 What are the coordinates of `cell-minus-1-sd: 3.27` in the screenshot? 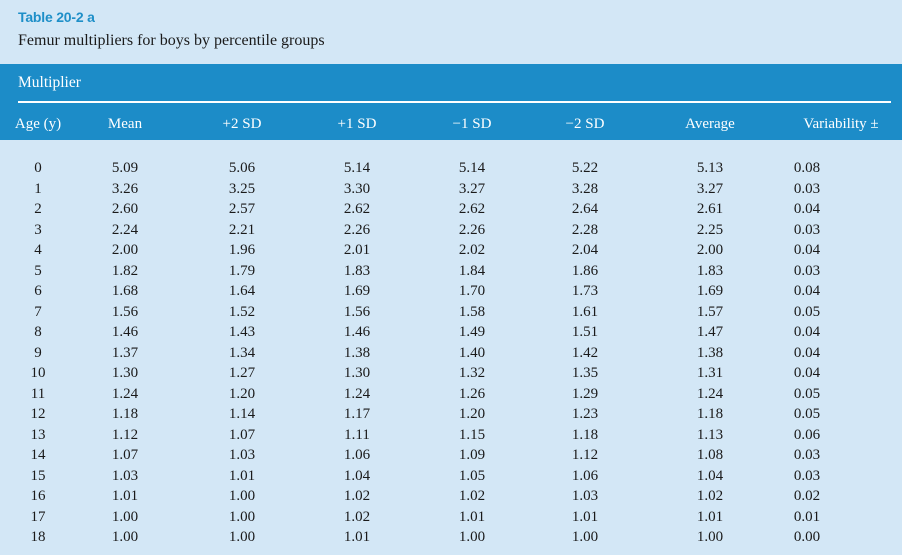 It's located at (472, 188).